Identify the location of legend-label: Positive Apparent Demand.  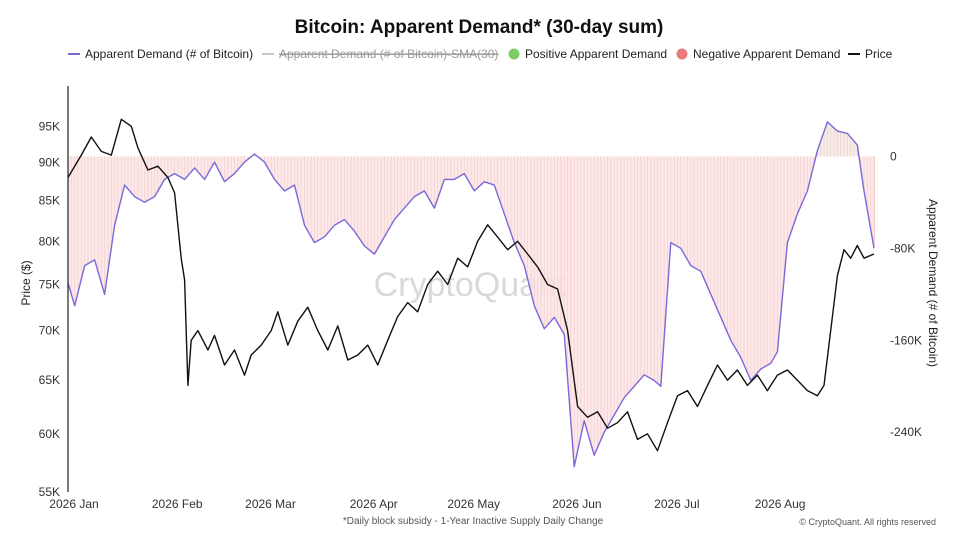
(596, 54).